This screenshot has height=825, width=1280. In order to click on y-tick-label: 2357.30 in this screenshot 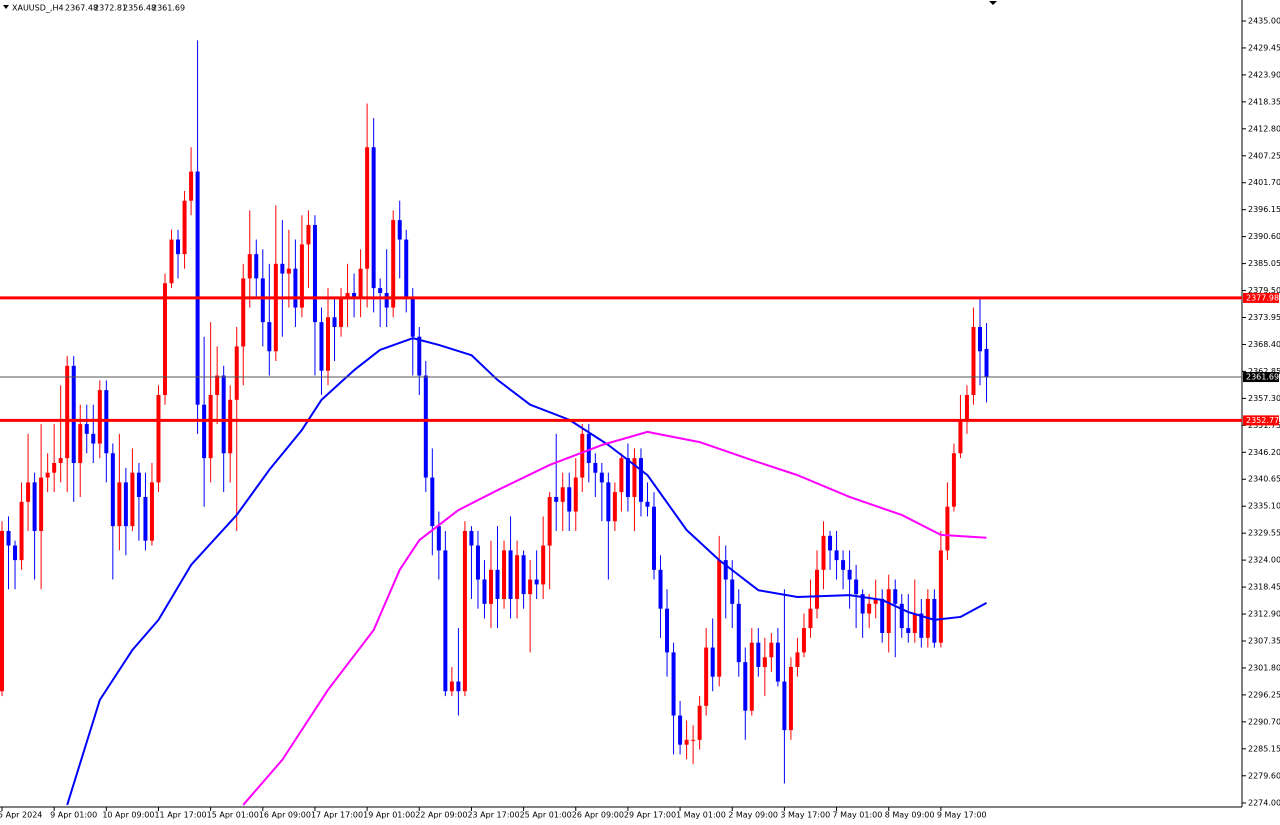, I will do `click(1264, 398)`.